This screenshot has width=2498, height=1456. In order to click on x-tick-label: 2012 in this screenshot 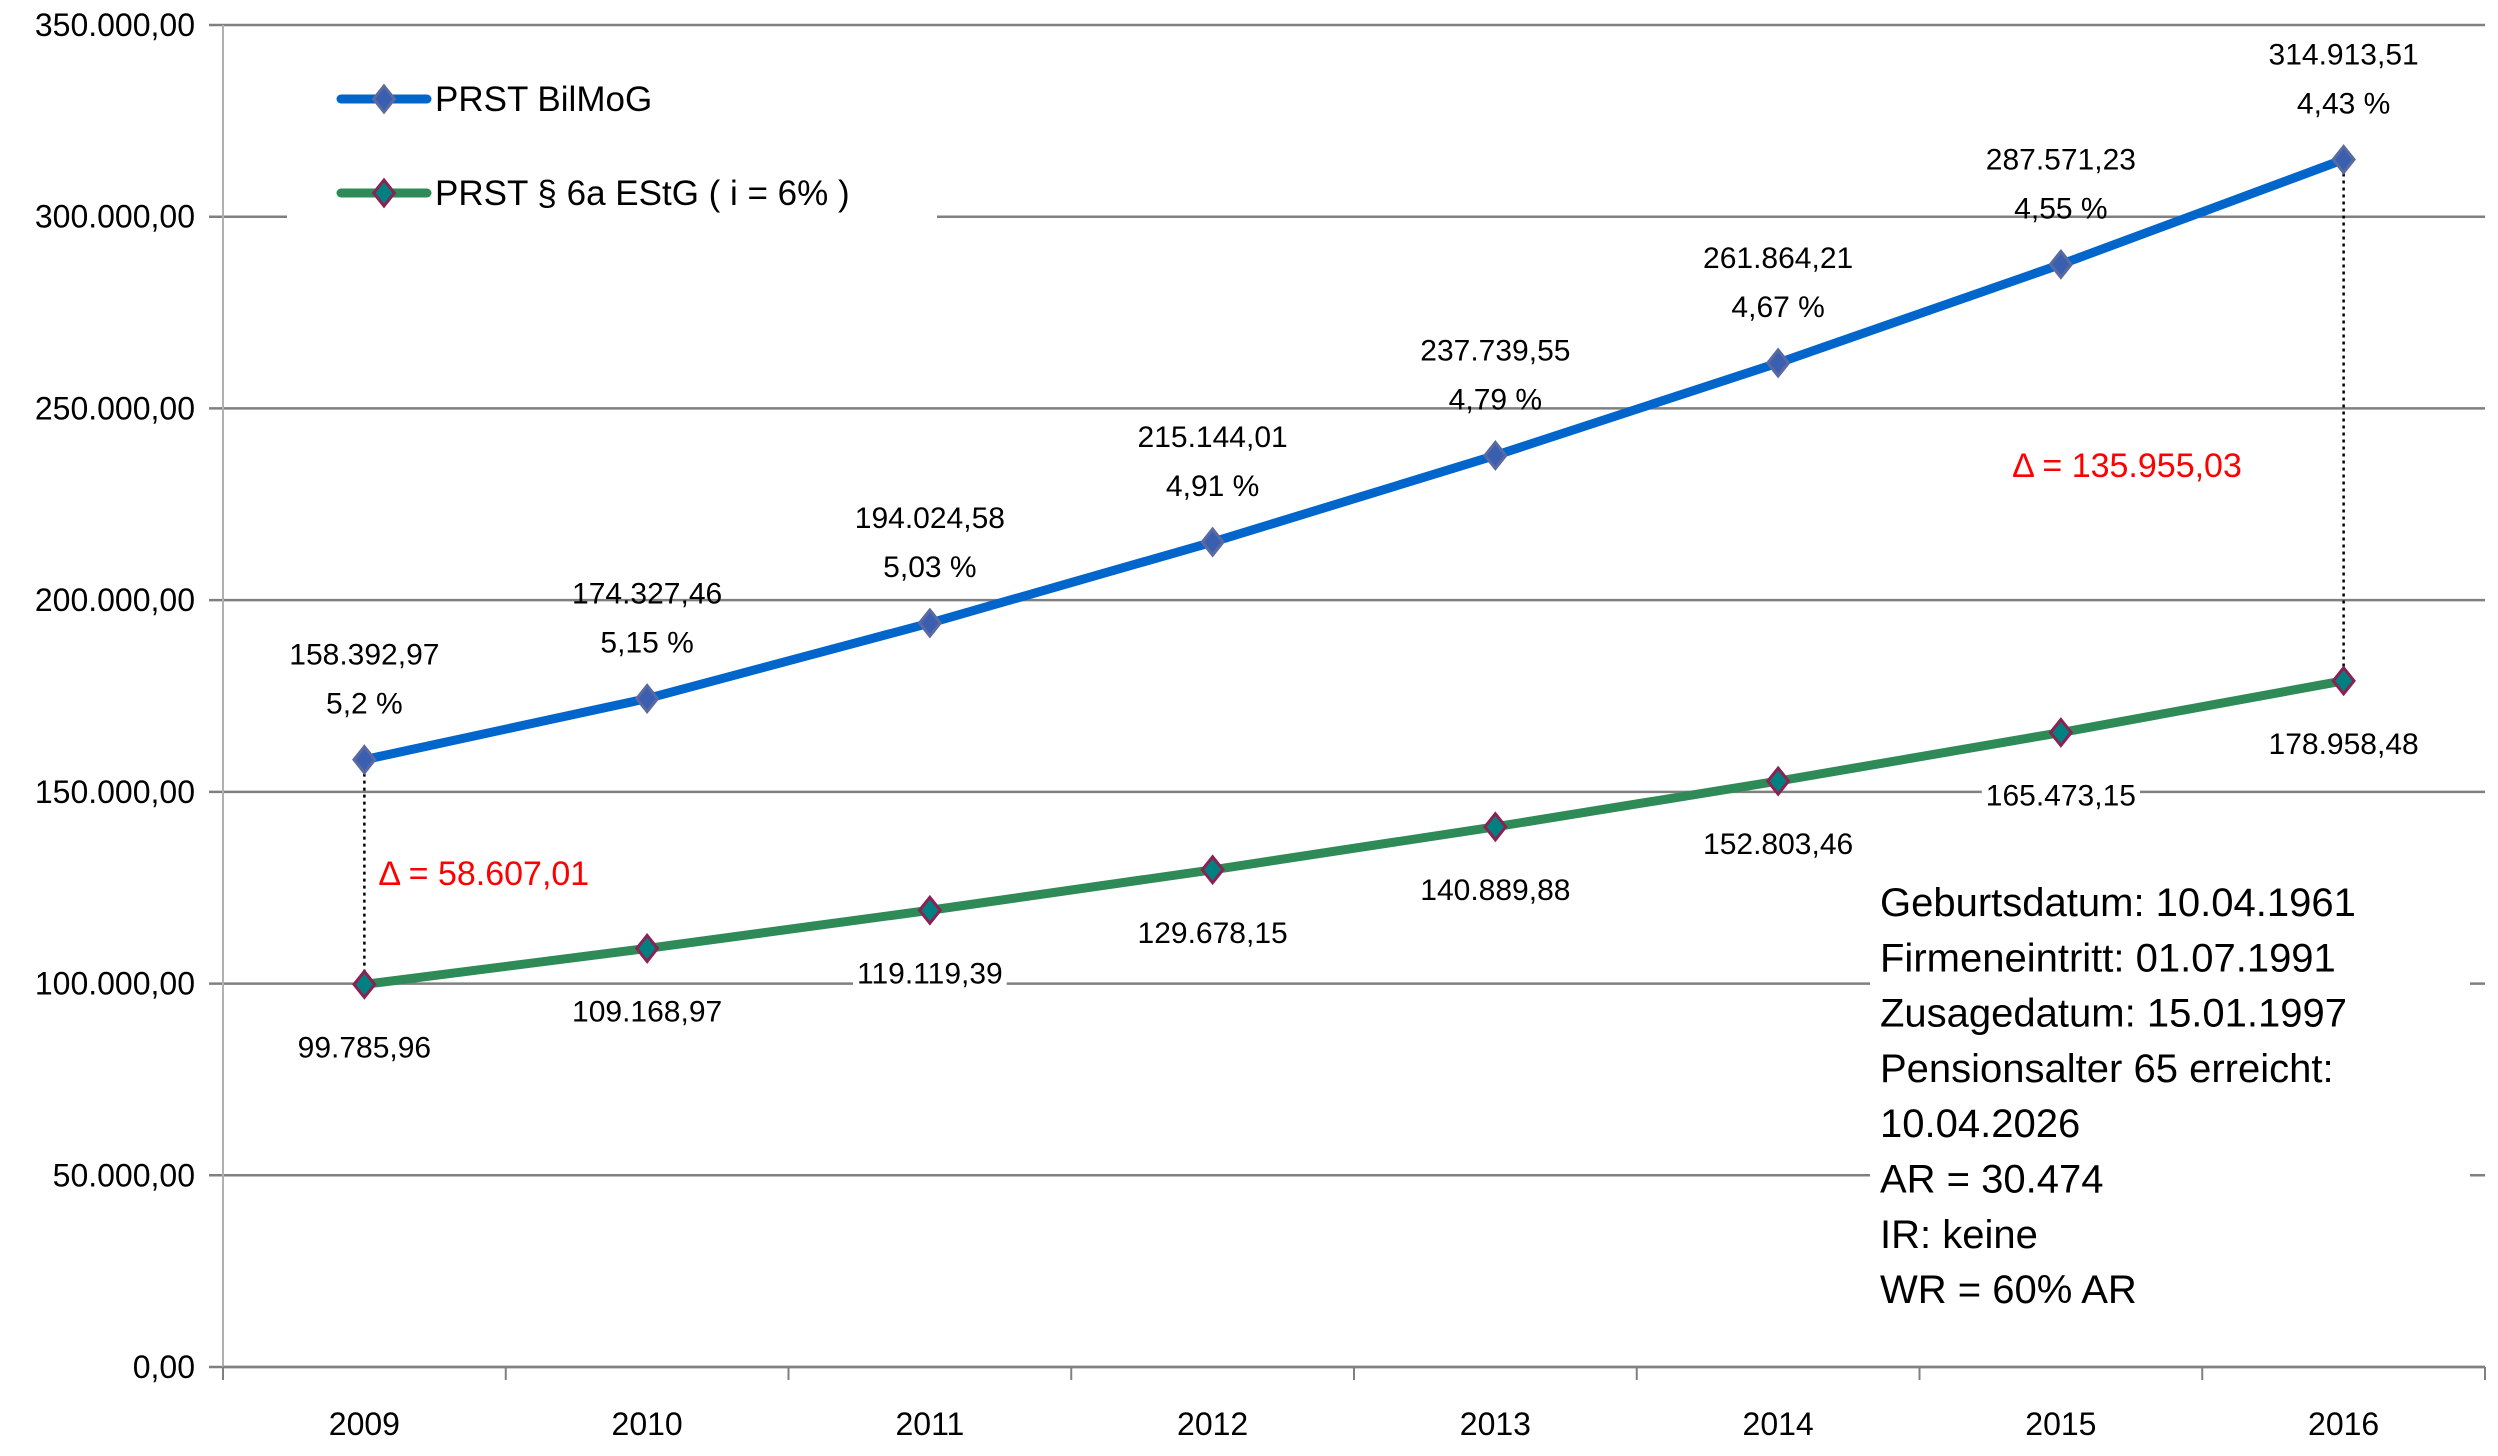, I will do `click(1212, 1424)`.